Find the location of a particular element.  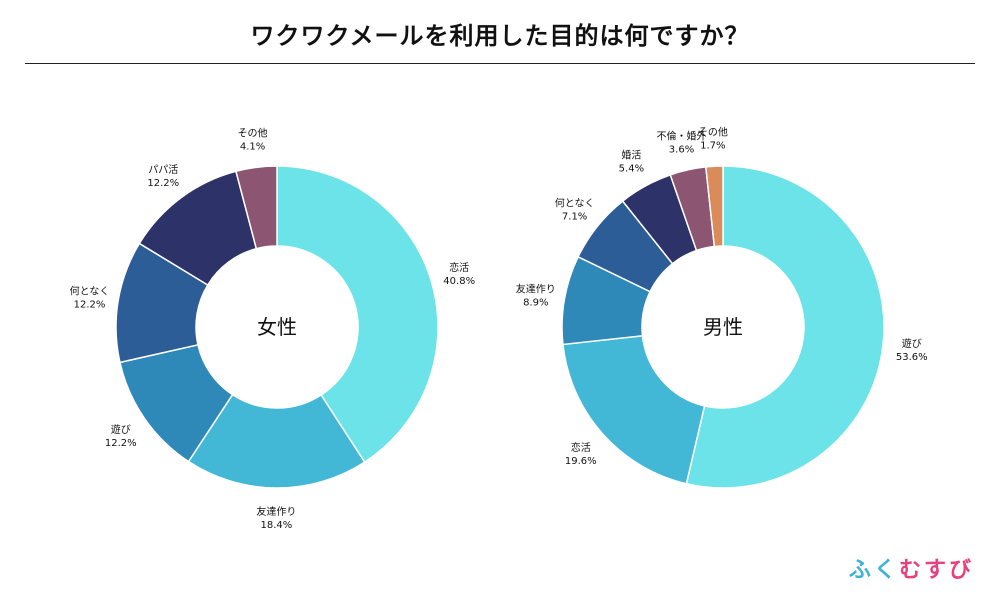

brand-logo: ふくむすび is located at coordinates (911, 568).